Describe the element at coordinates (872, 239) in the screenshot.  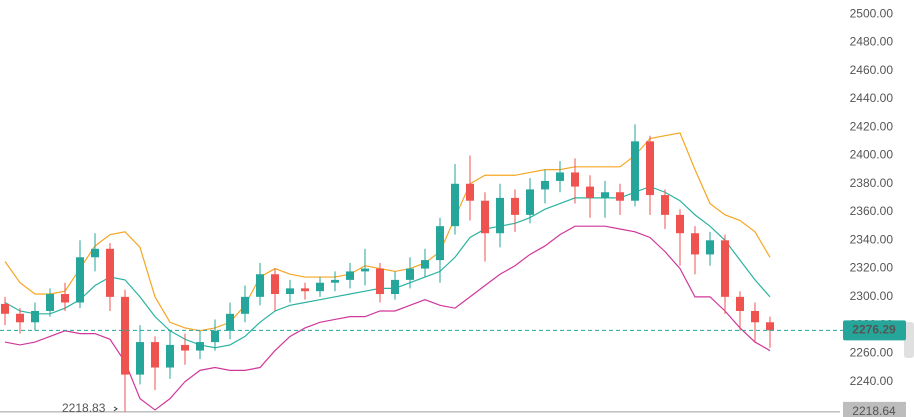
I see `y-tick-label: 2340.00` at that location.